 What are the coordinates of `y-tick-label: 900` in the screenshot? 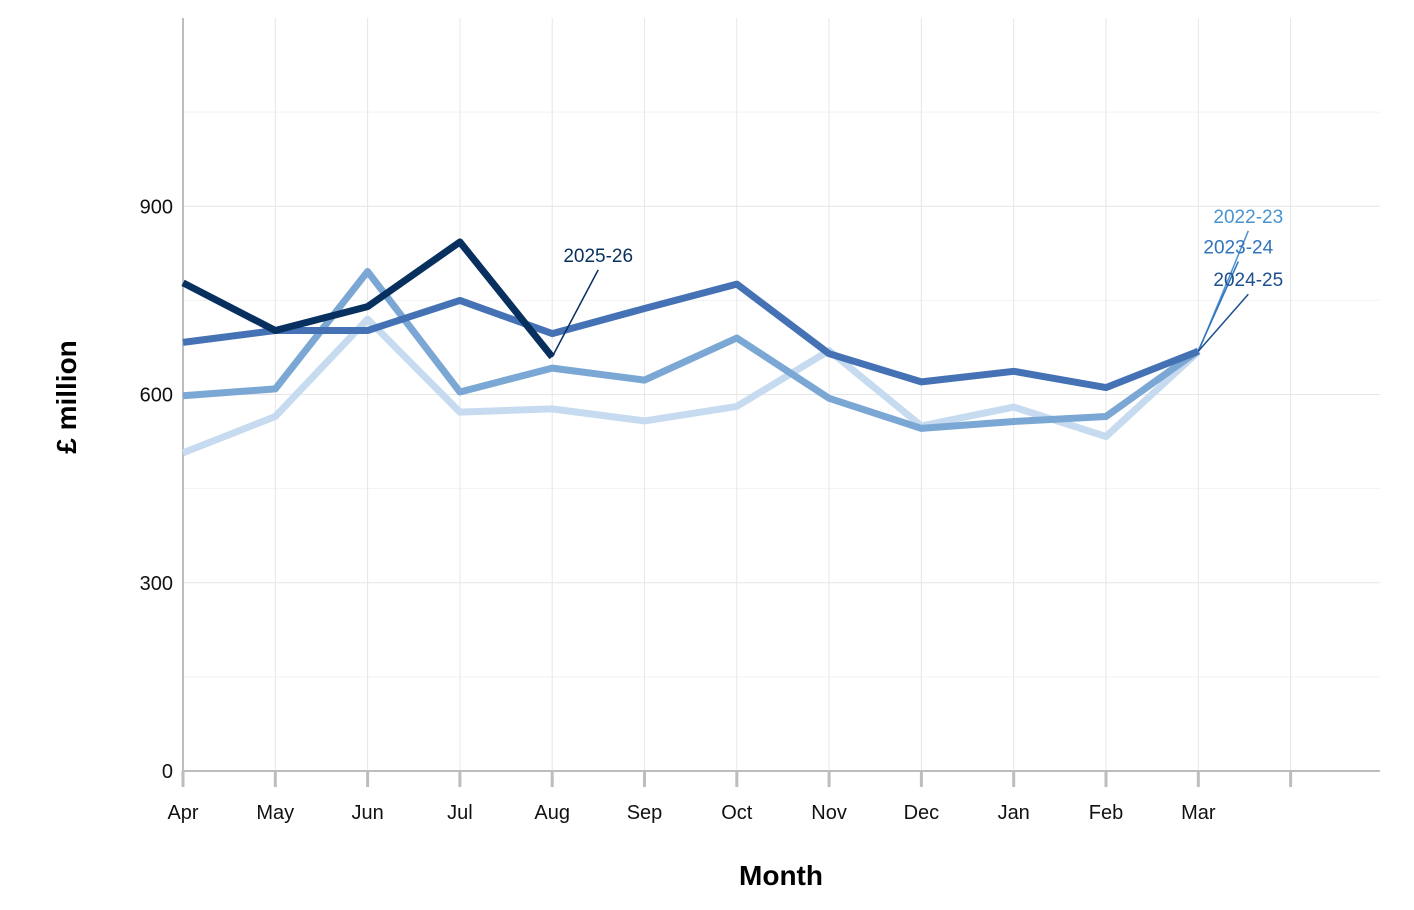 It's located at (156, 207).